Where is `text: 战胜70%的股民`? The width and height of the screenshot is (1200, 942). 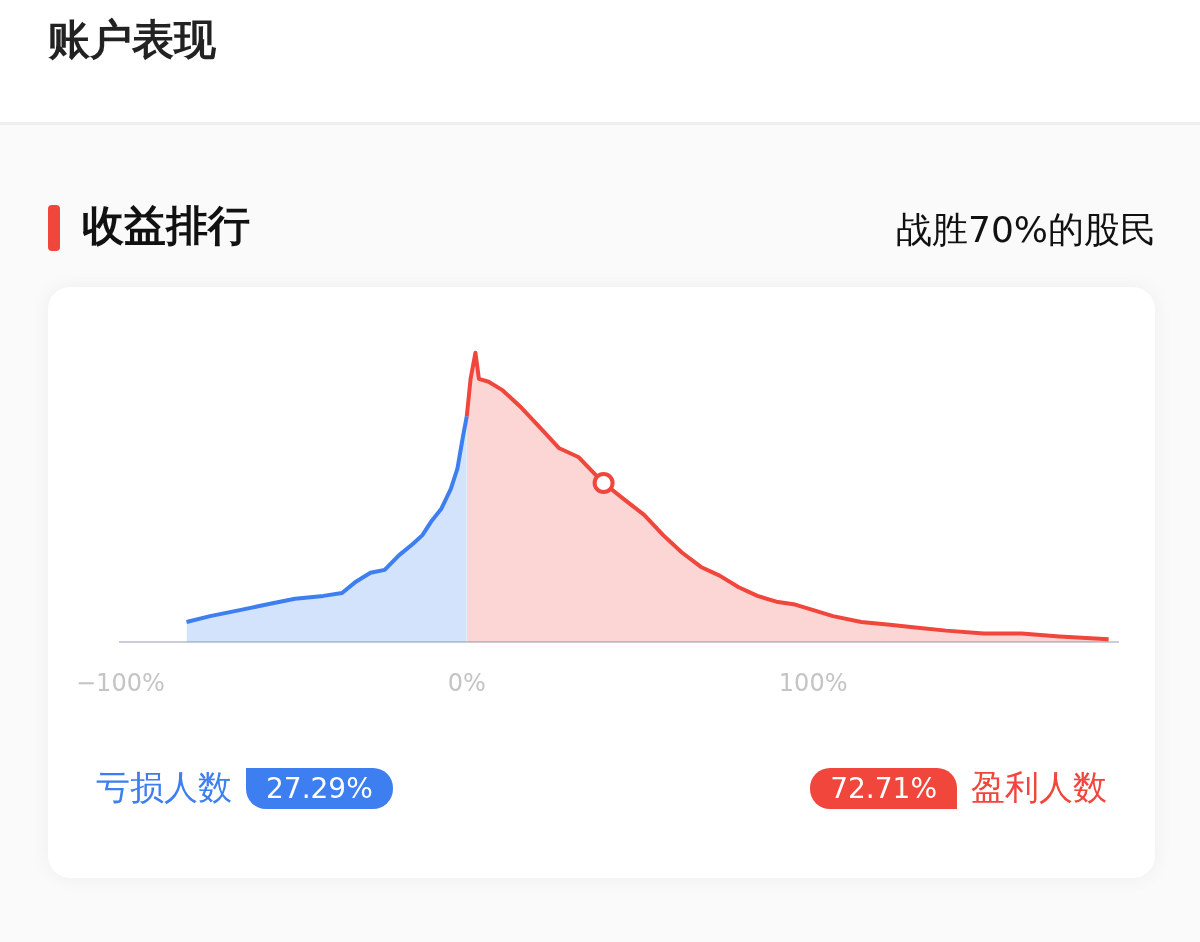 text: 战胜70%的股民 is located at coordinates (1025, 230).